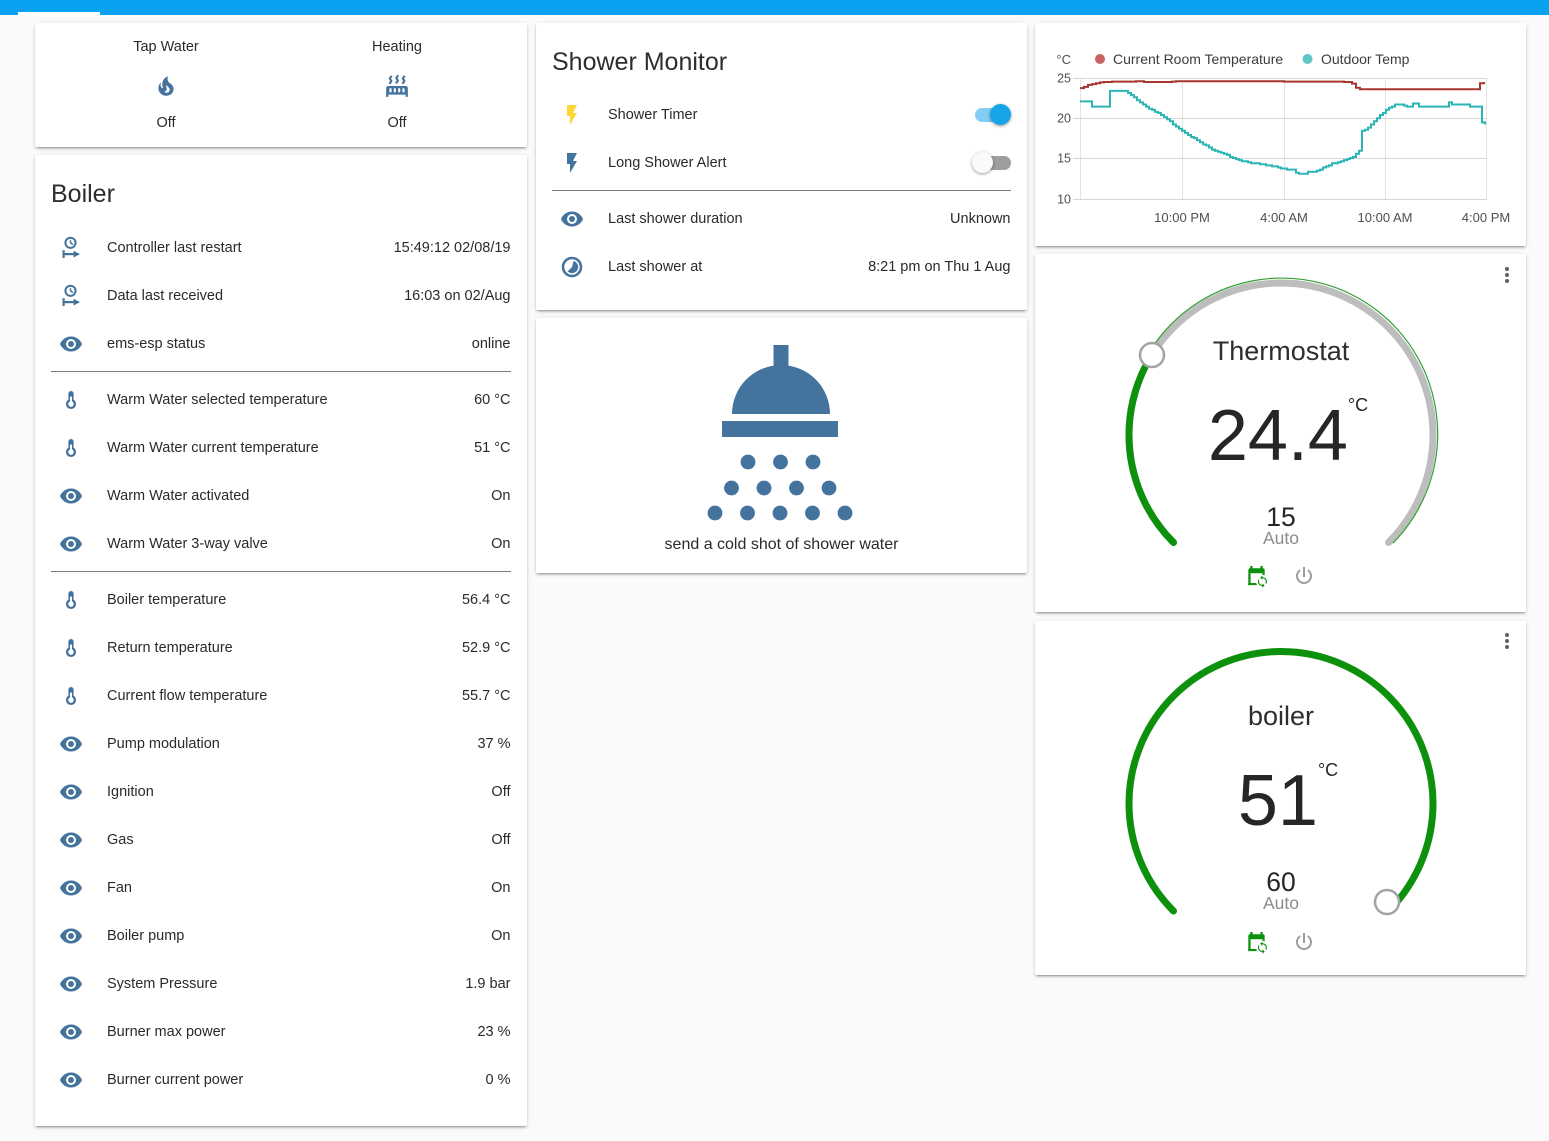  I want to click on svg-text: 10:00 AM, so click(1385, 217).